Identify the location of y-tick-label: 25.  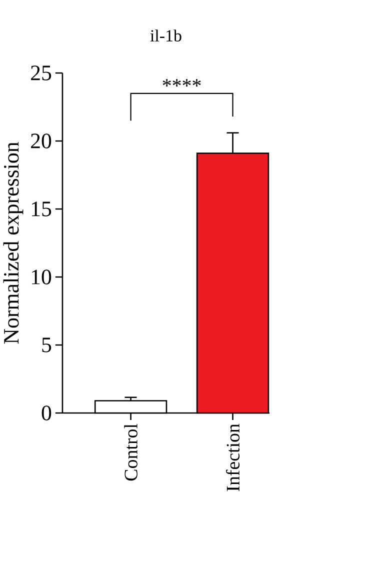
(41, 73).